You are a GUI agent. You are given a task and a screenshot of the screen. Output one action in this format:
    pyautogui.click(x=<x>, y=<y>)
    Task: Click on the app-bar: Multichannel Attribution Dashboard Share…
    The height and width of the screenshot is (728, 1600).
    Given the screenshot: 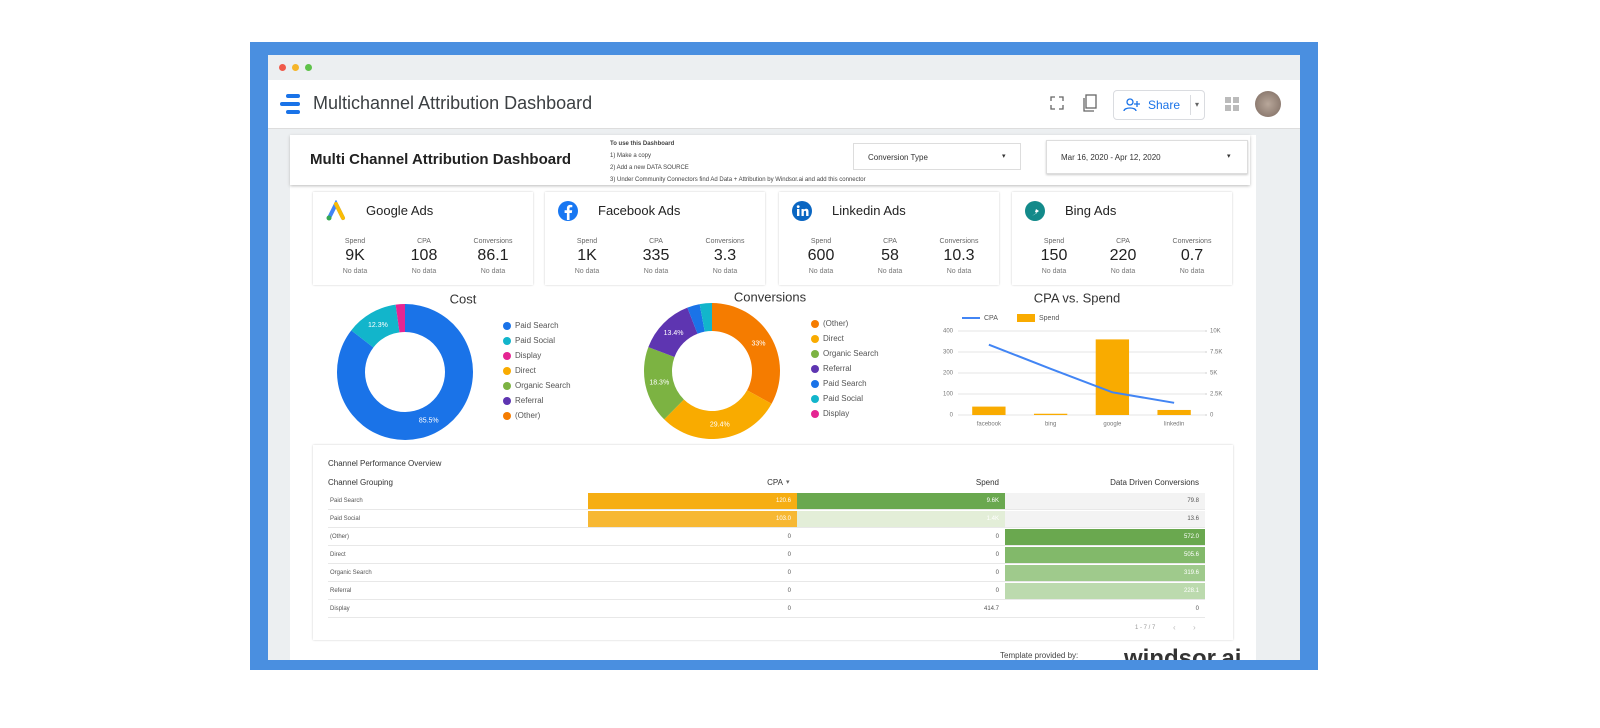 What is the action you would take?
    pyautogui.click(x=784, y=104)
    